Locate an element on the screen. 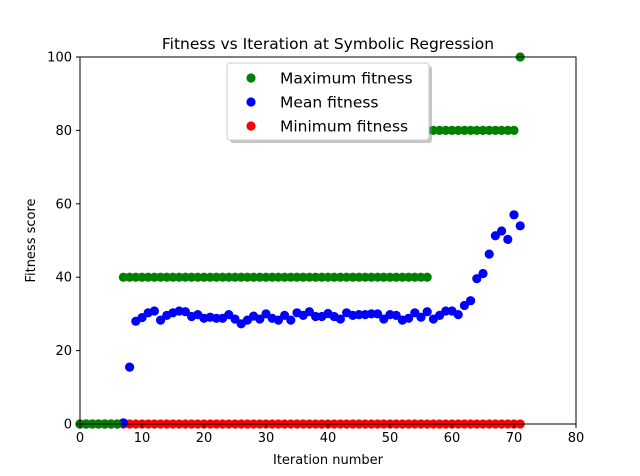 Image resolution: width=640 pixels, height=476 pixels. x-tick-label: 0 is located at coordinates (80, 438).